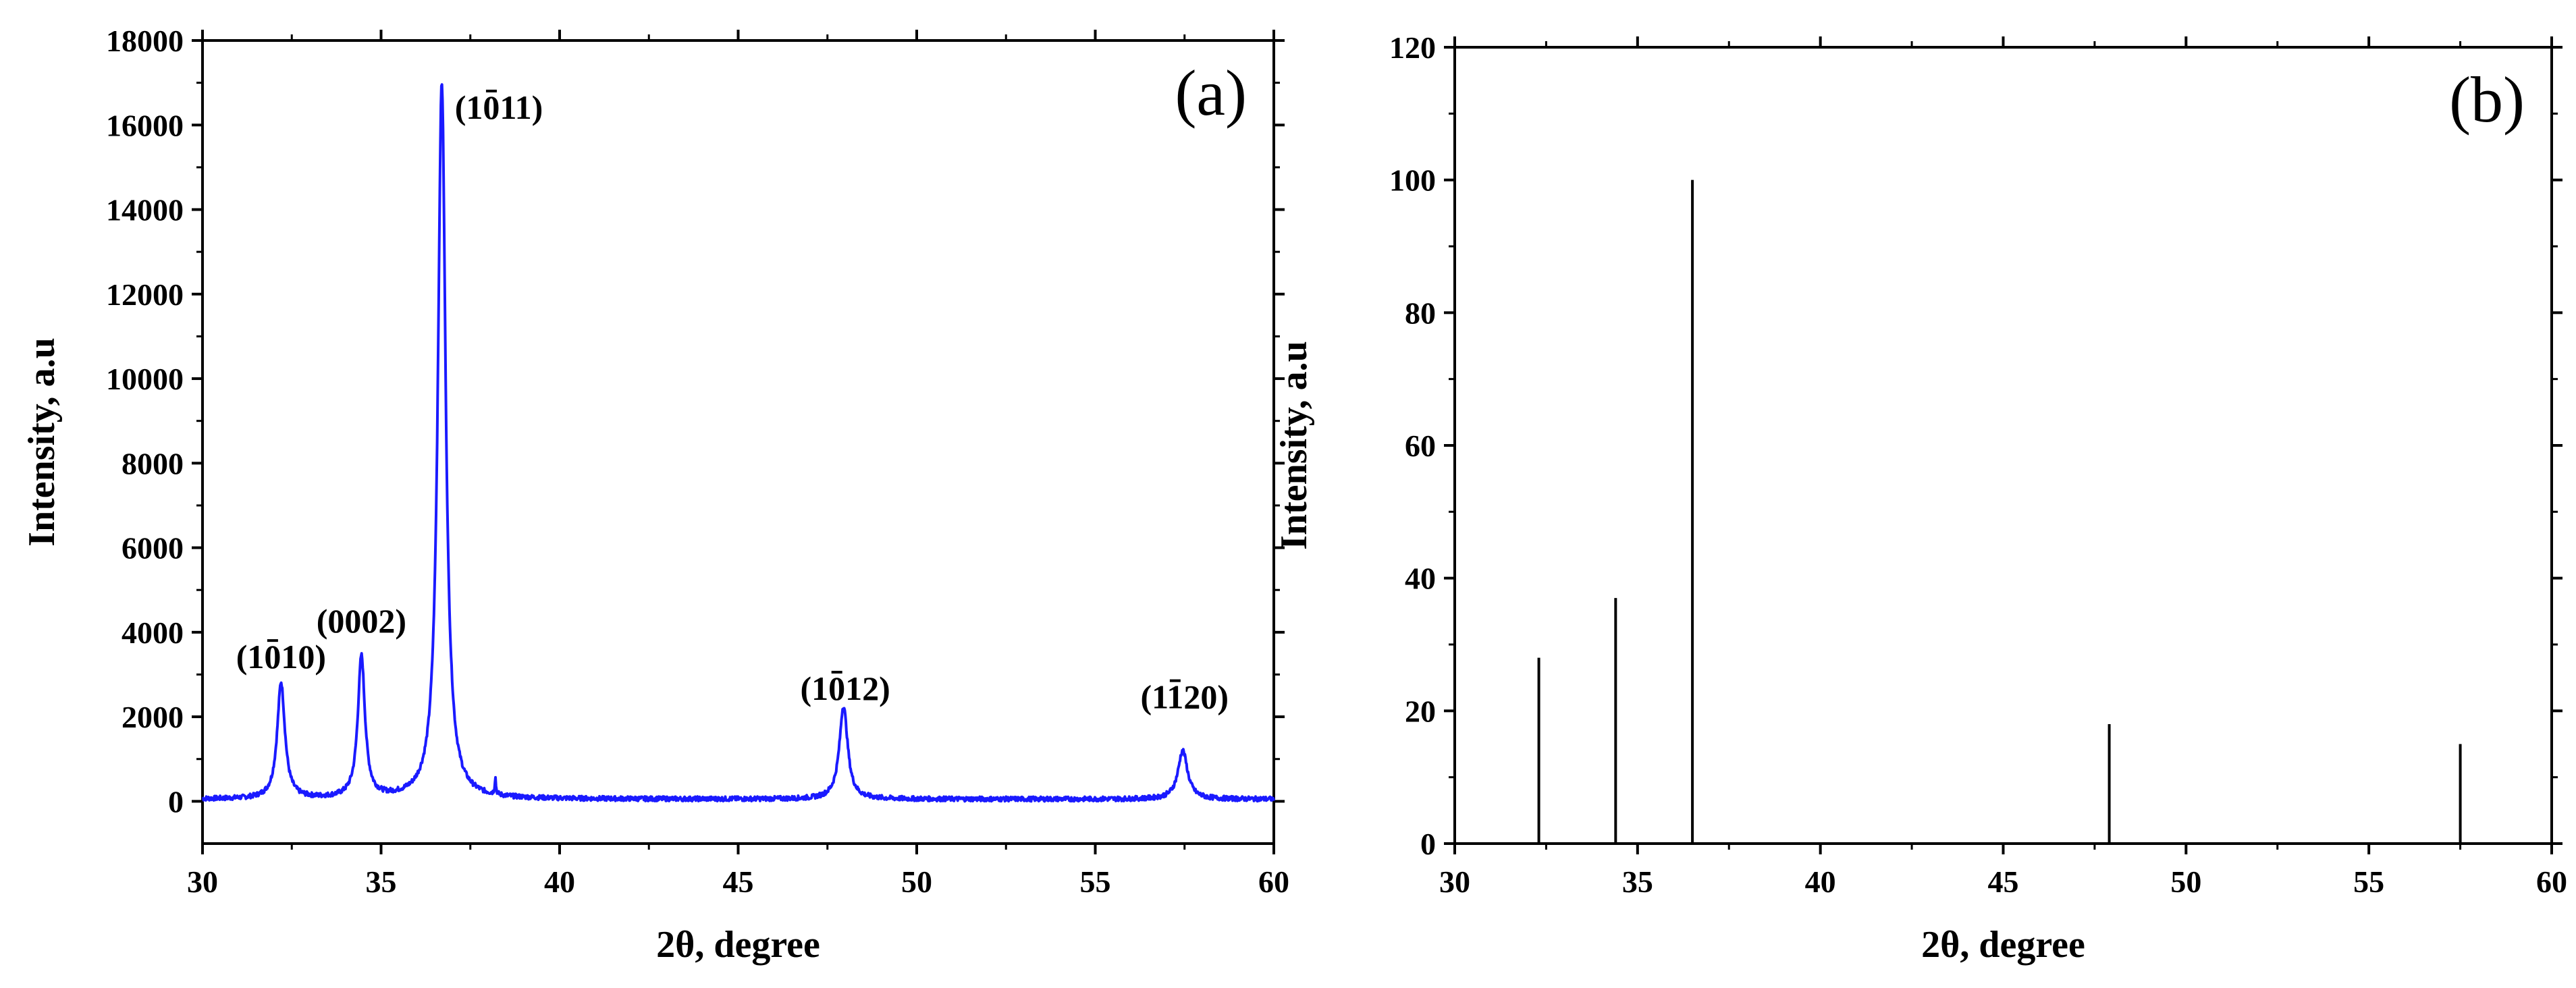  What do you see at coordinates (153, 548) in the screenshot?
I see `y-tick-label: 6000` at bounding box center [153, 548].